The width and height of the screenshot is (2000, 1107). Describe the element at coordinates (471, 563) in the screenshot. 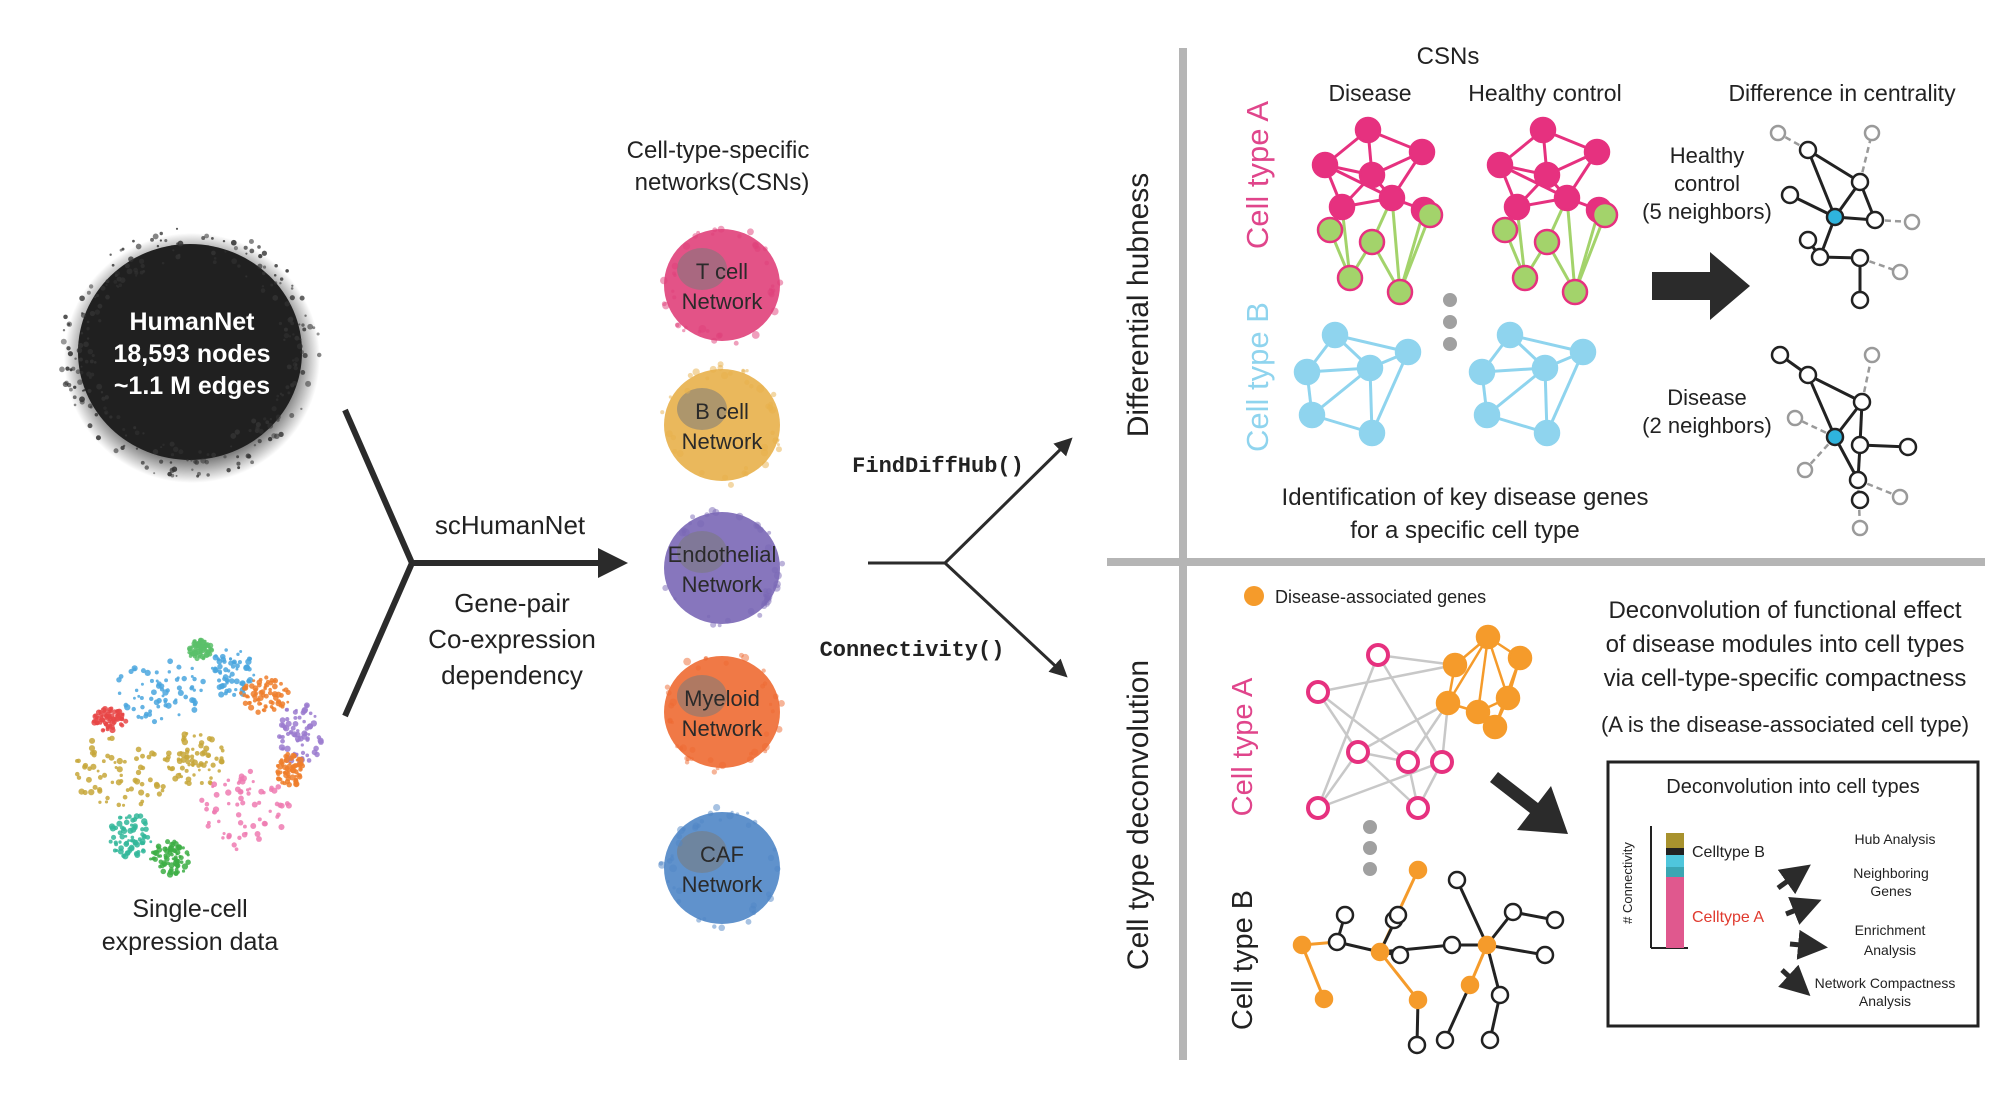

I see `merge-arrow` at that location.